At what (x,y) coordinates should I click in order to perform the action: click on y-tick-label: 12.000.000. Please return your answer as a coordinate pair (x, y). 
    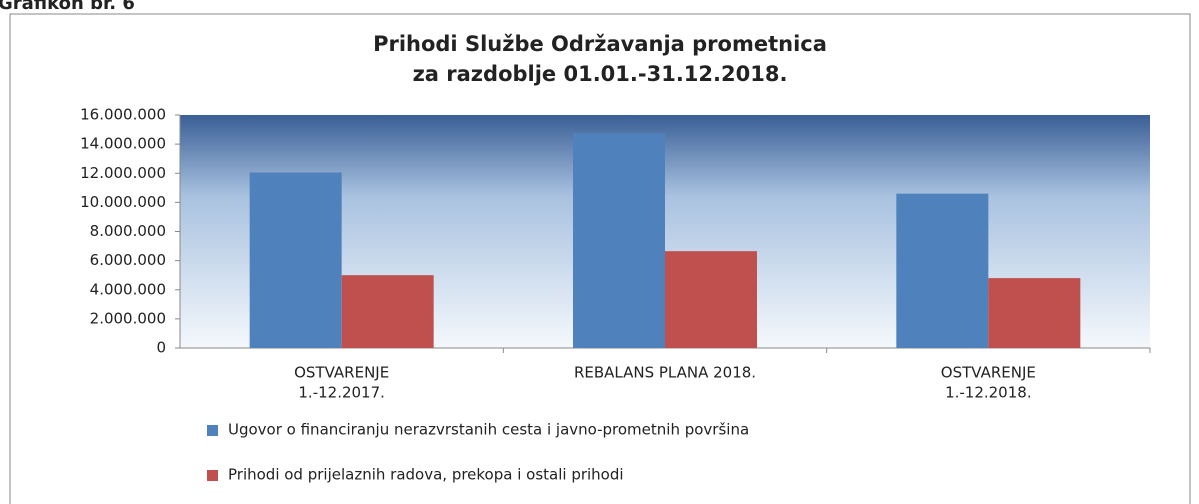
    Looking at the image, I should click on (123, 173).